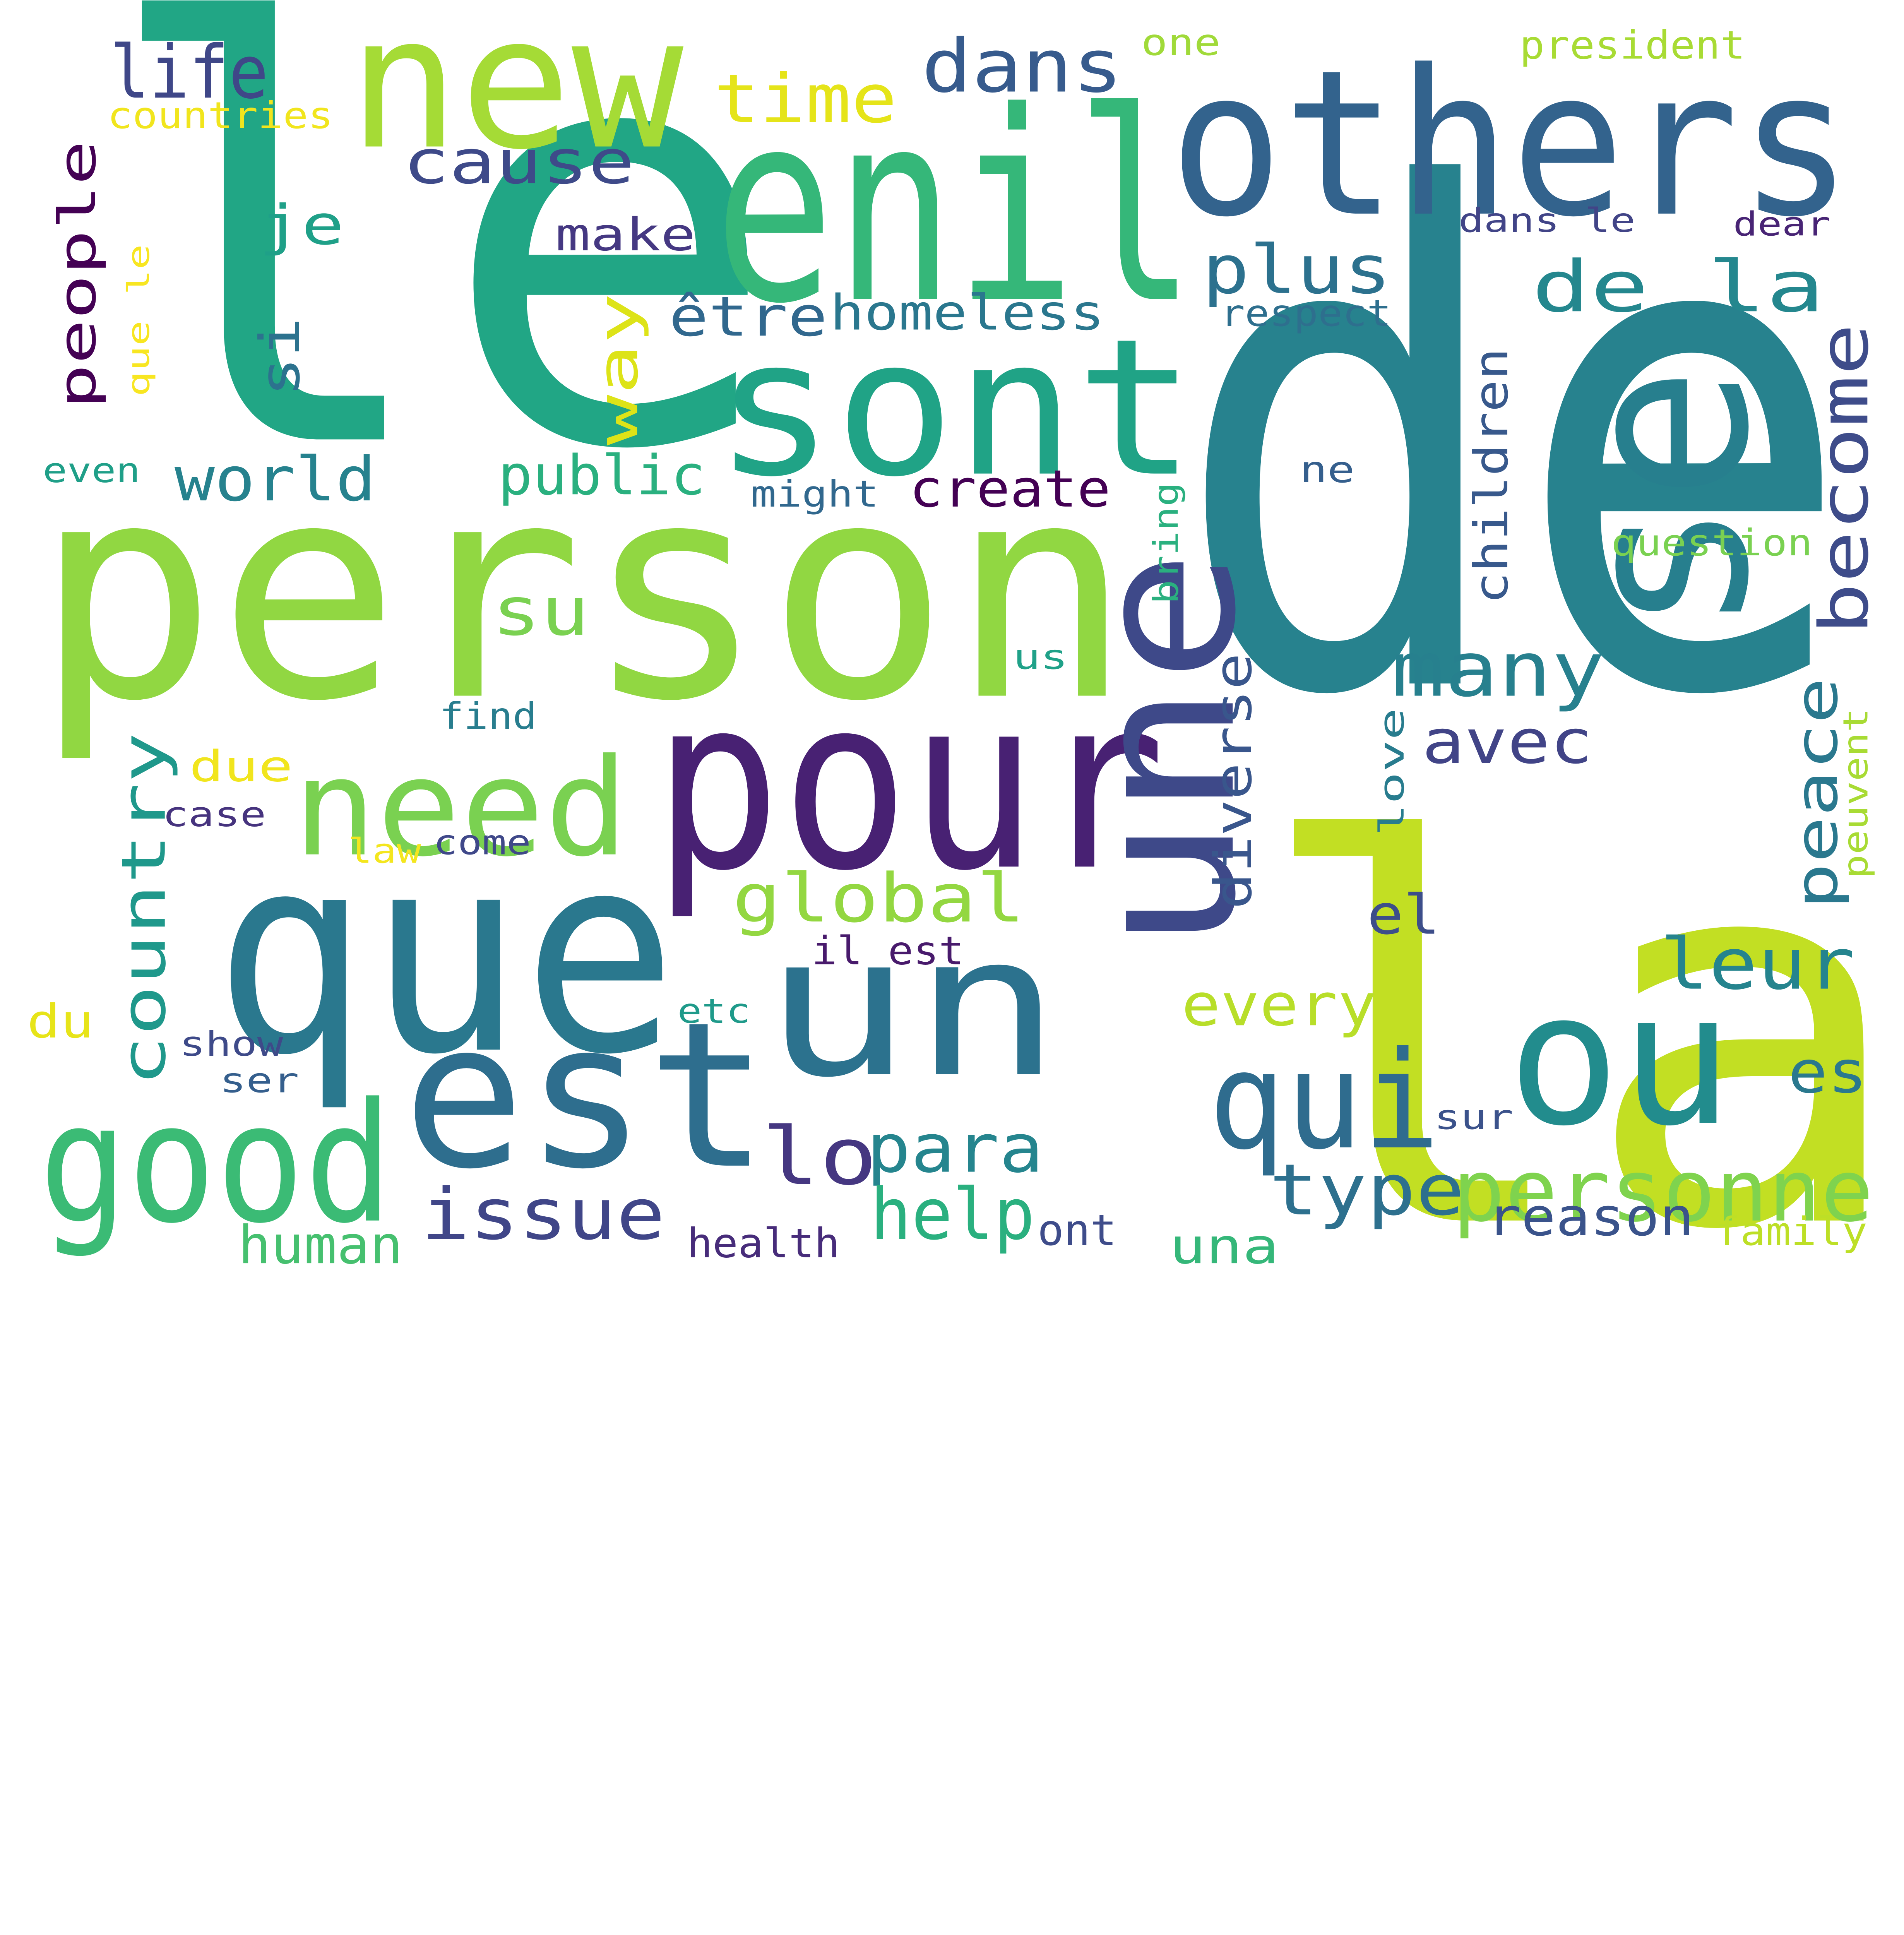  What do you see at coordinates (1306, 313) in the screenshot?
I see `word-respect: respect` at bounding box center [1306, 313].